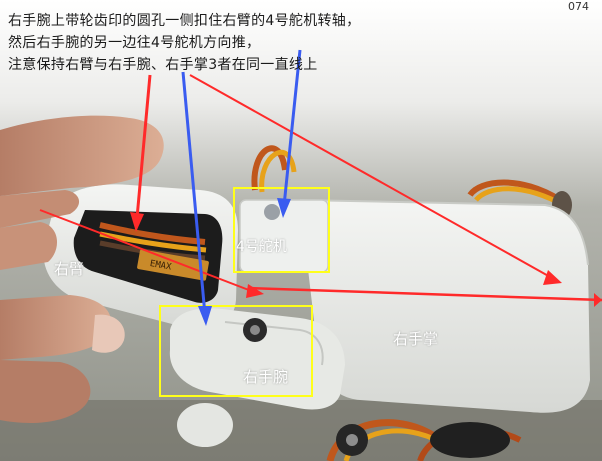 The width and height of the screenshot is (602, 461). I want to click on label-right-palm: 右手掌, so click(416, 339).